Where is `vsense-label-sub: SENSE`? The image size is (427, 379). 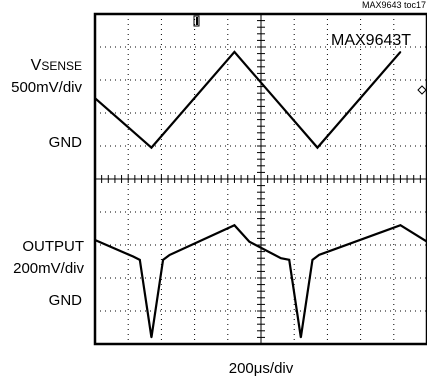 vsense-label-sub: SENSE is located at coordinates (61, 66).